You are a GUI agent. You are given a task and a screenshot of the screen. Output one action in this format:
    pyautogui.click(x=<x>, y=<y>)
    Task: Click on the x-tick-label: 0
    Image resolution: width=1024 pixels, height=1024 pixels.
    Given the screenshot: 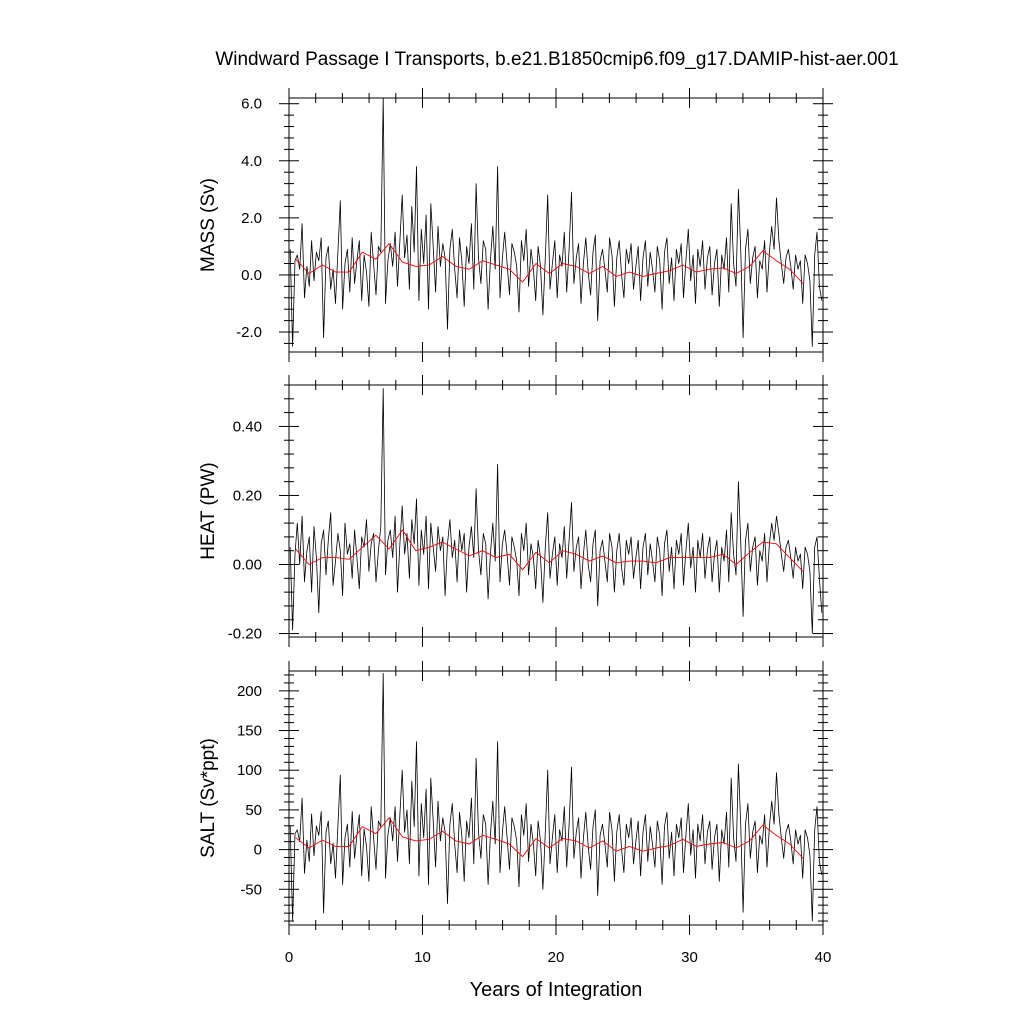 What is the action you would take?
    pyautogui.click(x=289, y=957)
    